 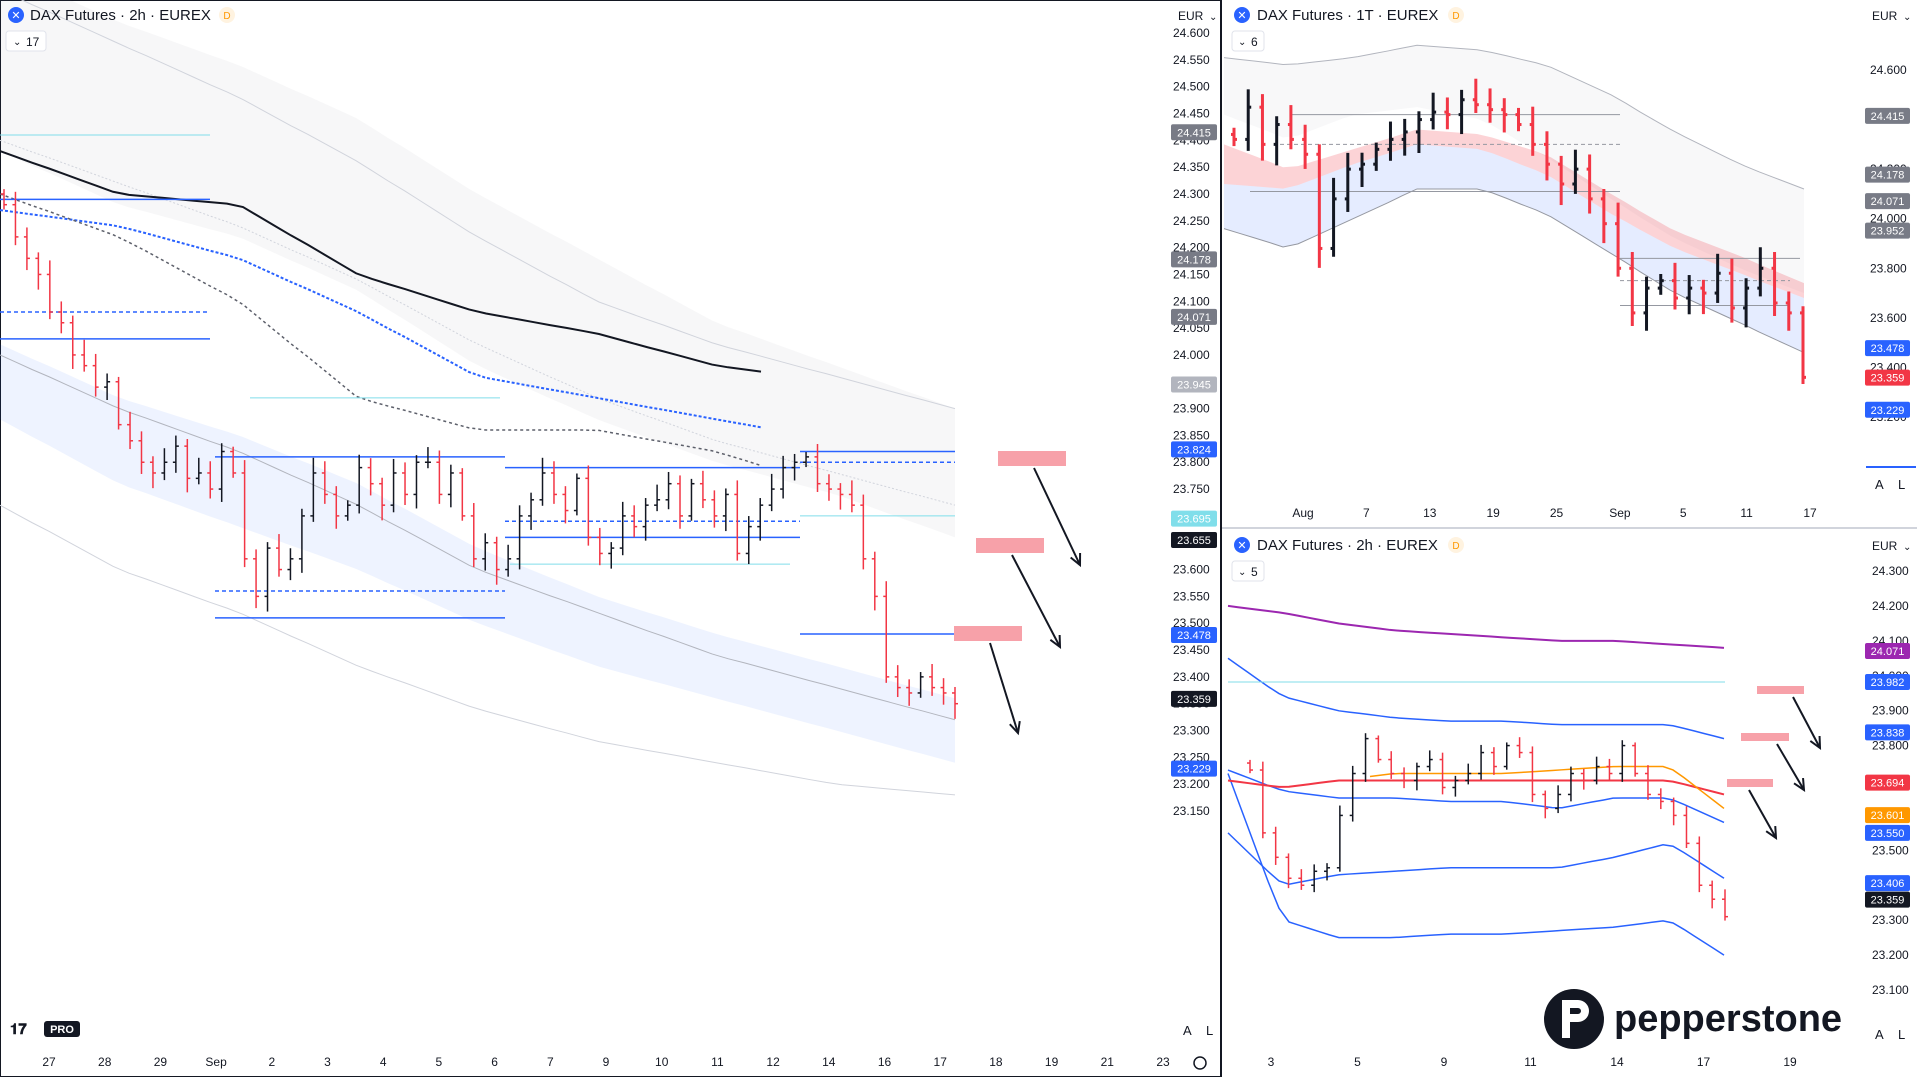 What do you see at coordinates (1693, 1019) in the screenshot?
I see `pepperstone-logo: pepperstone` at bounding box center [1693, 1019].